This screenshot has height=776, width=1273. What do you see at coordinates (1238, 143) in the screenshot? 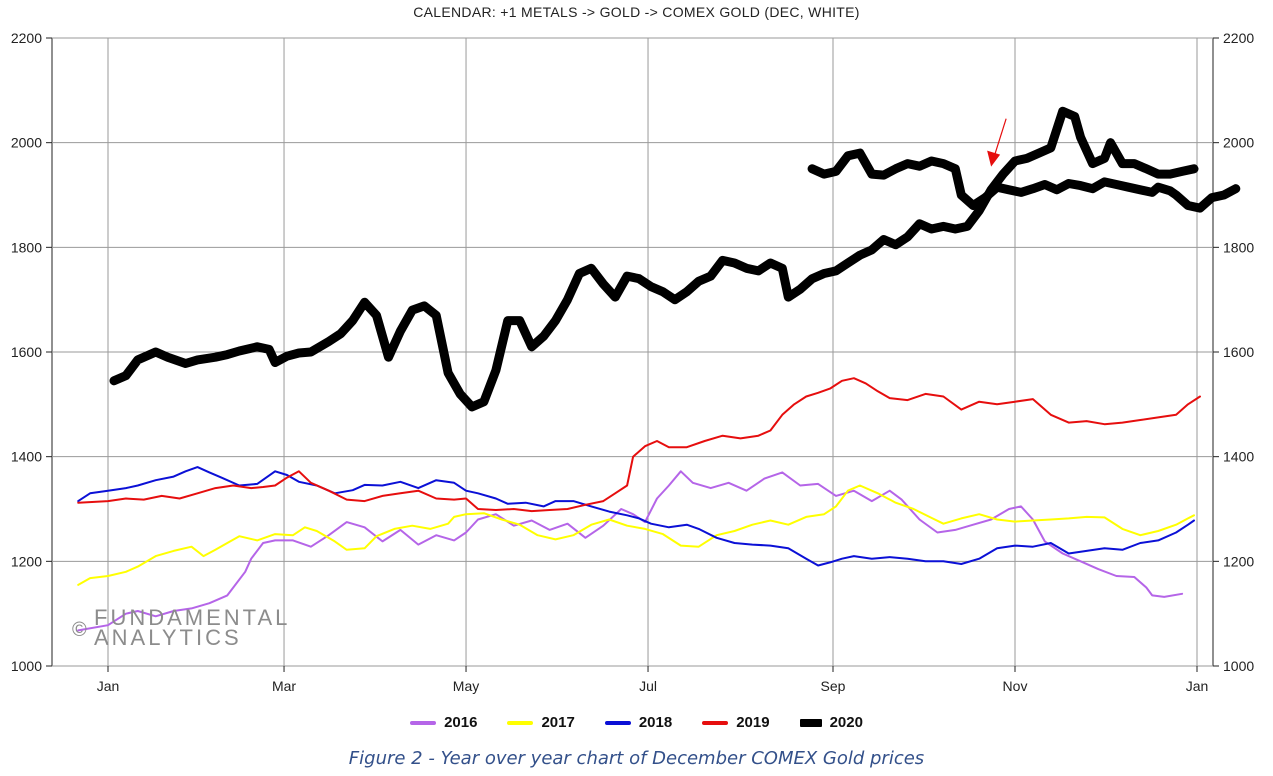
I see `y-tick-label-right: 2000` at bounding box center [1238, 143].